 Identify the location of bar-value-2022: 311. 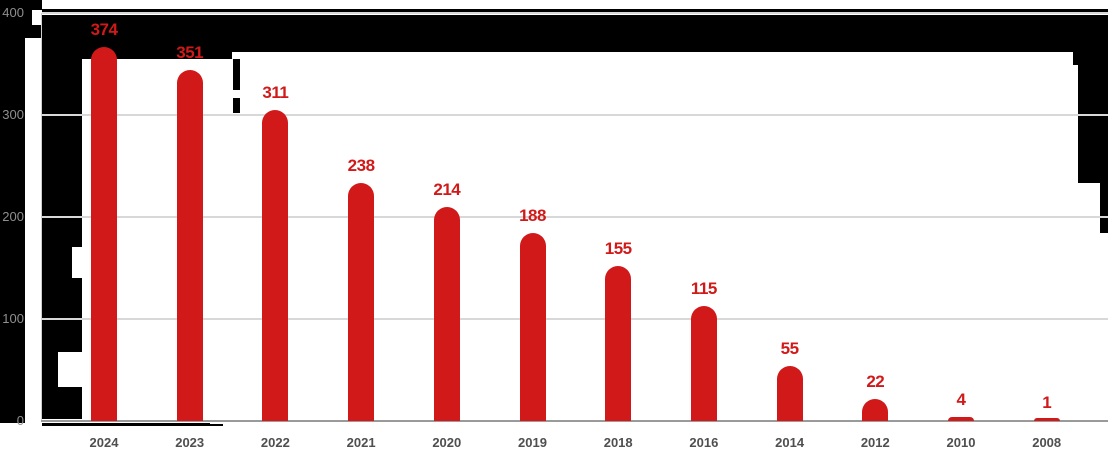
(275, 92).